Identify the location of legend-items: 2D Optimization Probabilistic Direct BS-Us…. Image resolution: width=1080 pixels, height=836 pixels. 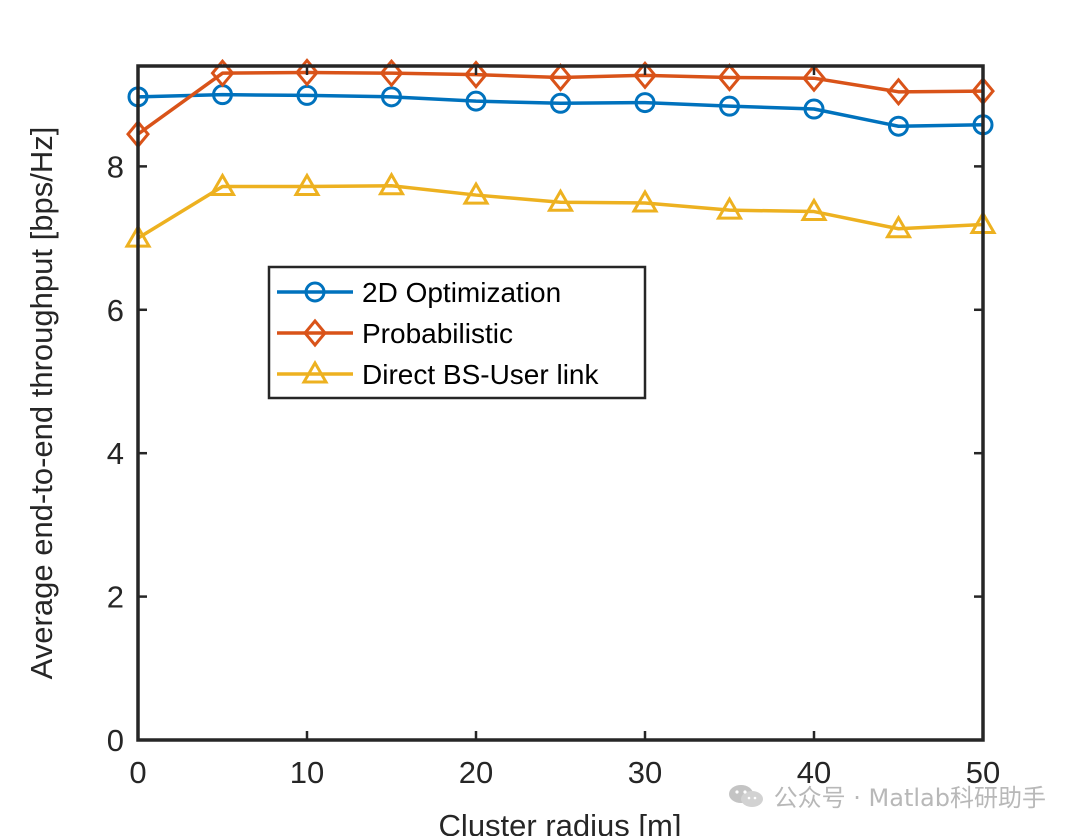
(438, 333).